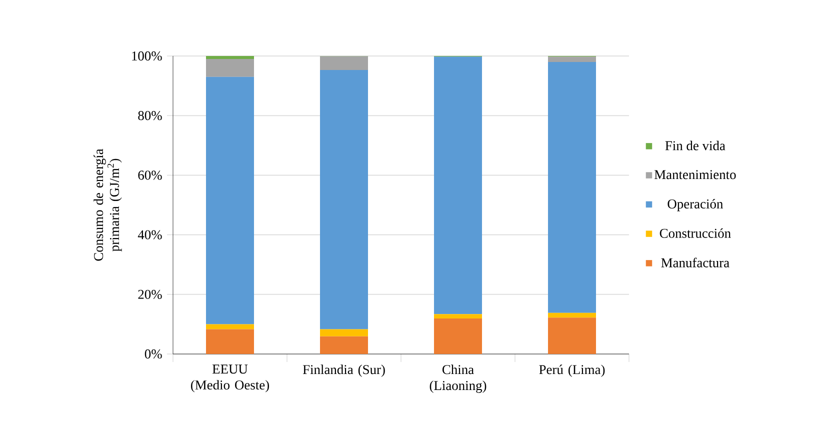 This screenshot has width=816, height=439. Describe the element at coordinates (147, 56) in the screenshot. I see `y-tick-label: 100%` at that location.